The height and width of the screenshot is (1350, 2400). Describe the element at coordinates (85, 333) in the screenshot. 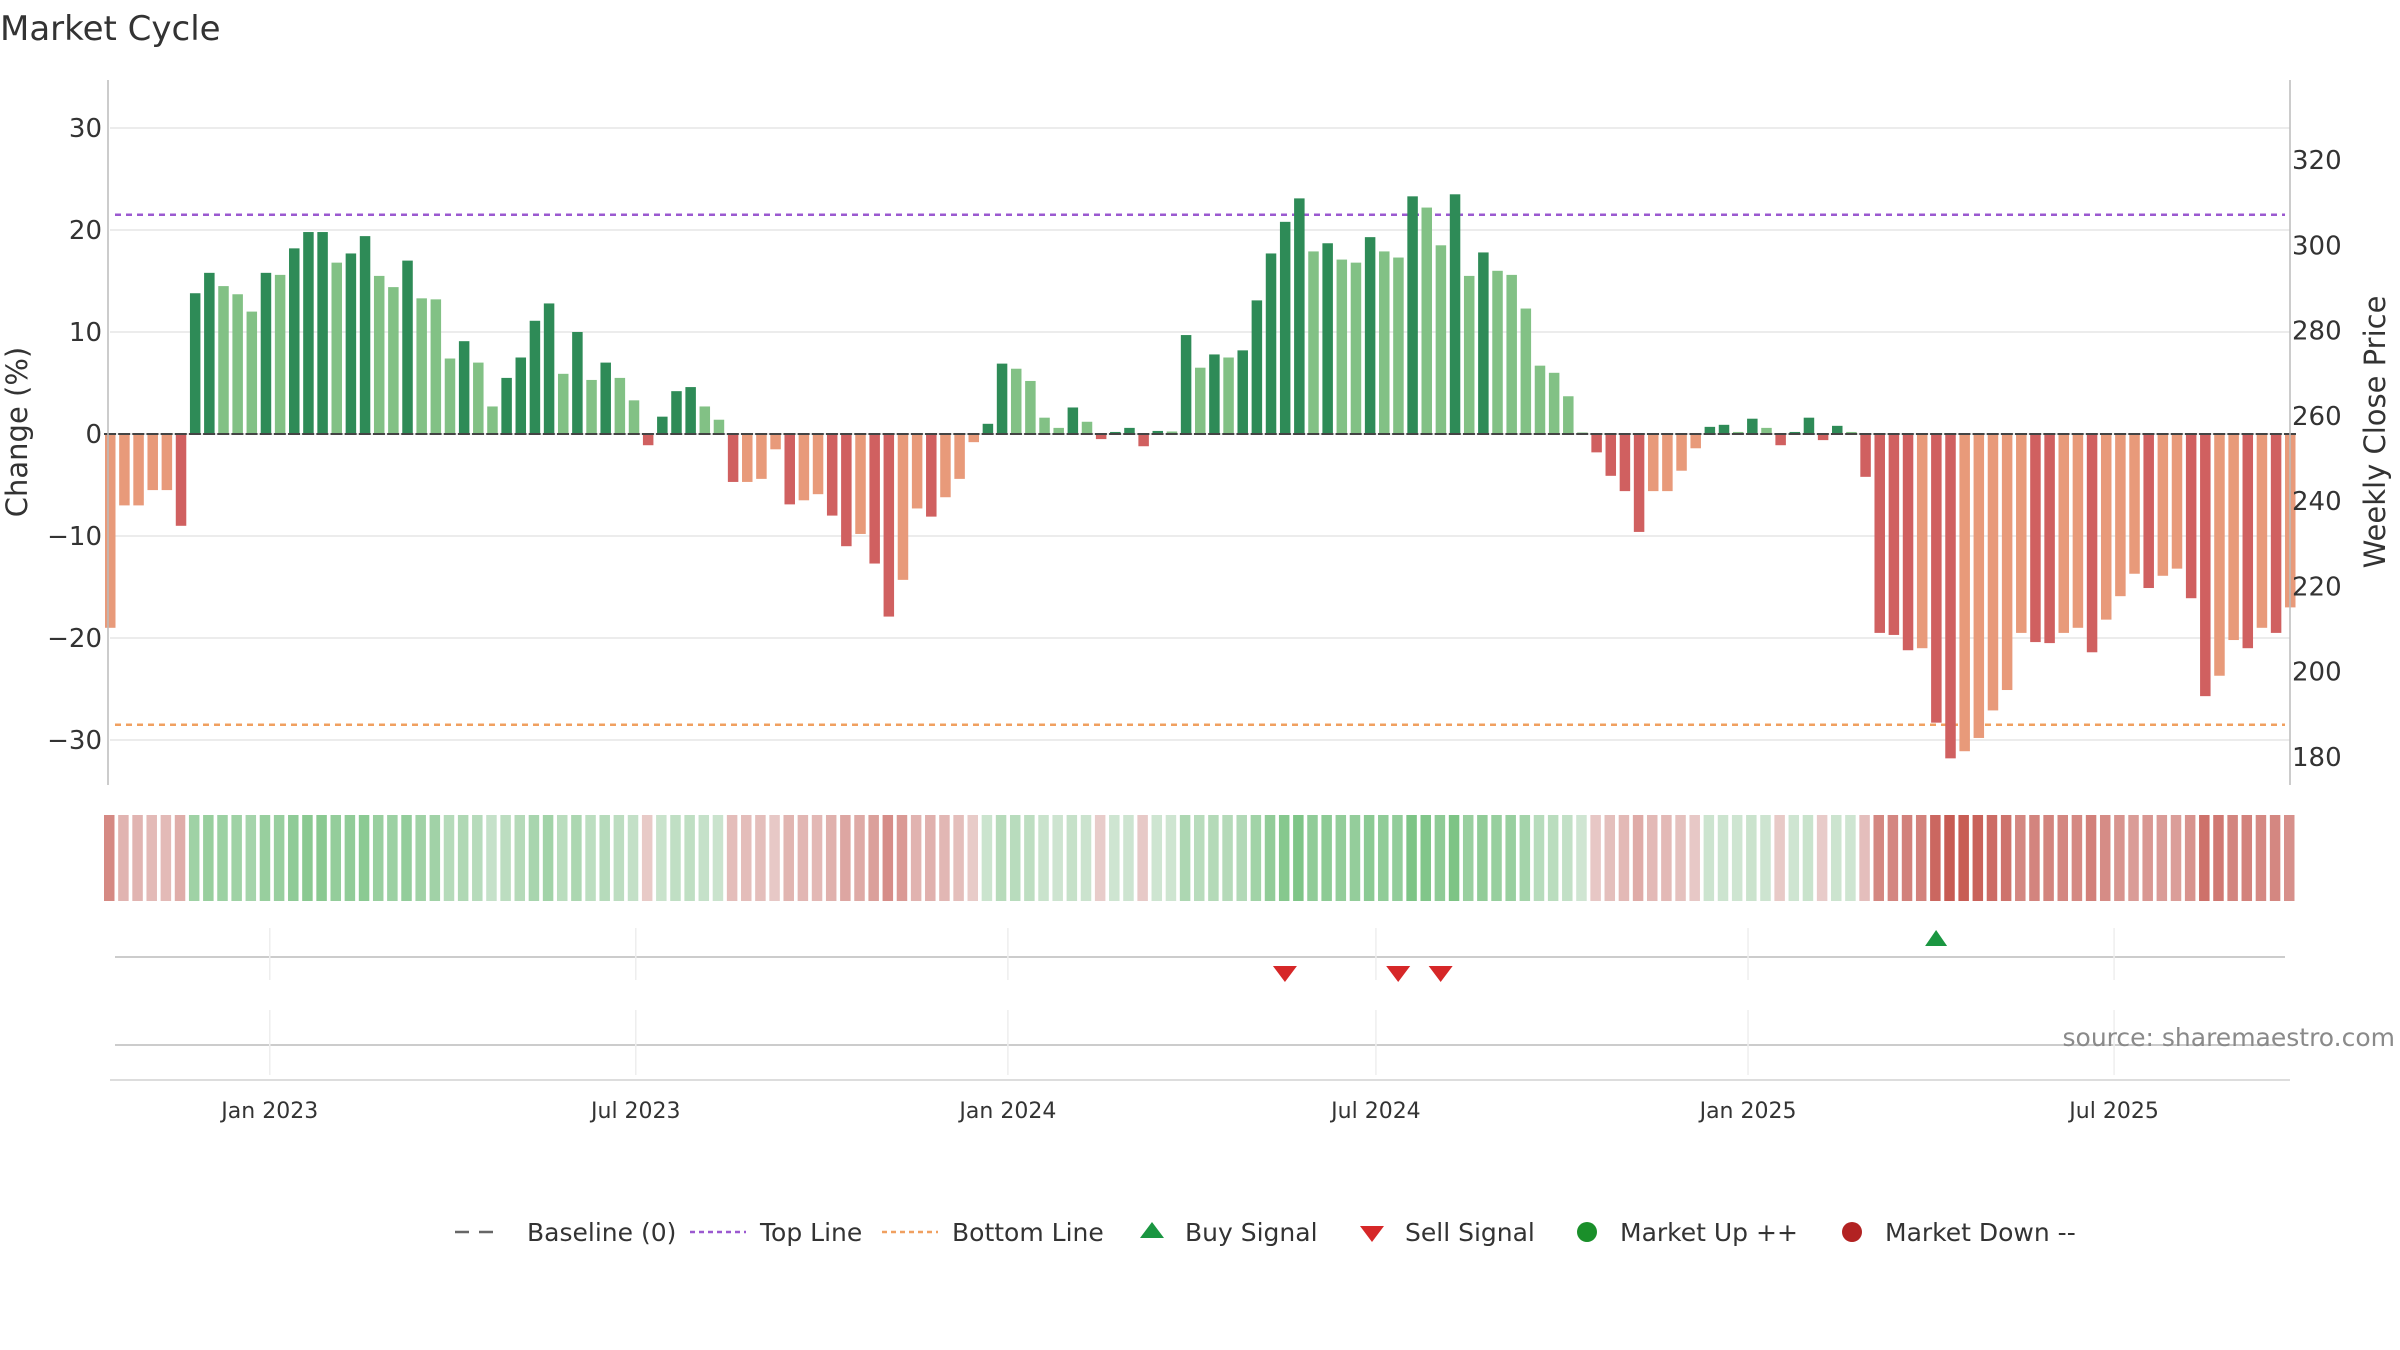

I see `y-tick-label: 10` at that location.